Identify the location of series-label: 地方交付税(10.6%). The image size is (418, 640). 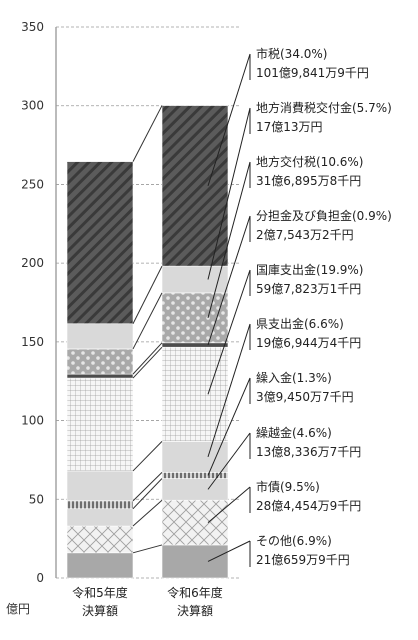
(310, 161).